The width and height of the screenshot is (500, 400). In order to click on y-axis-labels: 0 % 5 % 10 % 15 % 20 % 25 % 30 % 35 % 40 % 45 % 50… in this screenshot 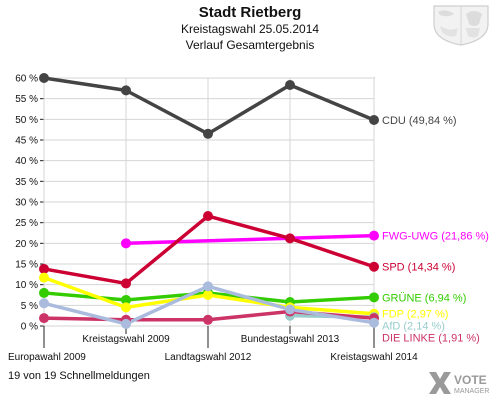, I will do `click(26, 203)`.